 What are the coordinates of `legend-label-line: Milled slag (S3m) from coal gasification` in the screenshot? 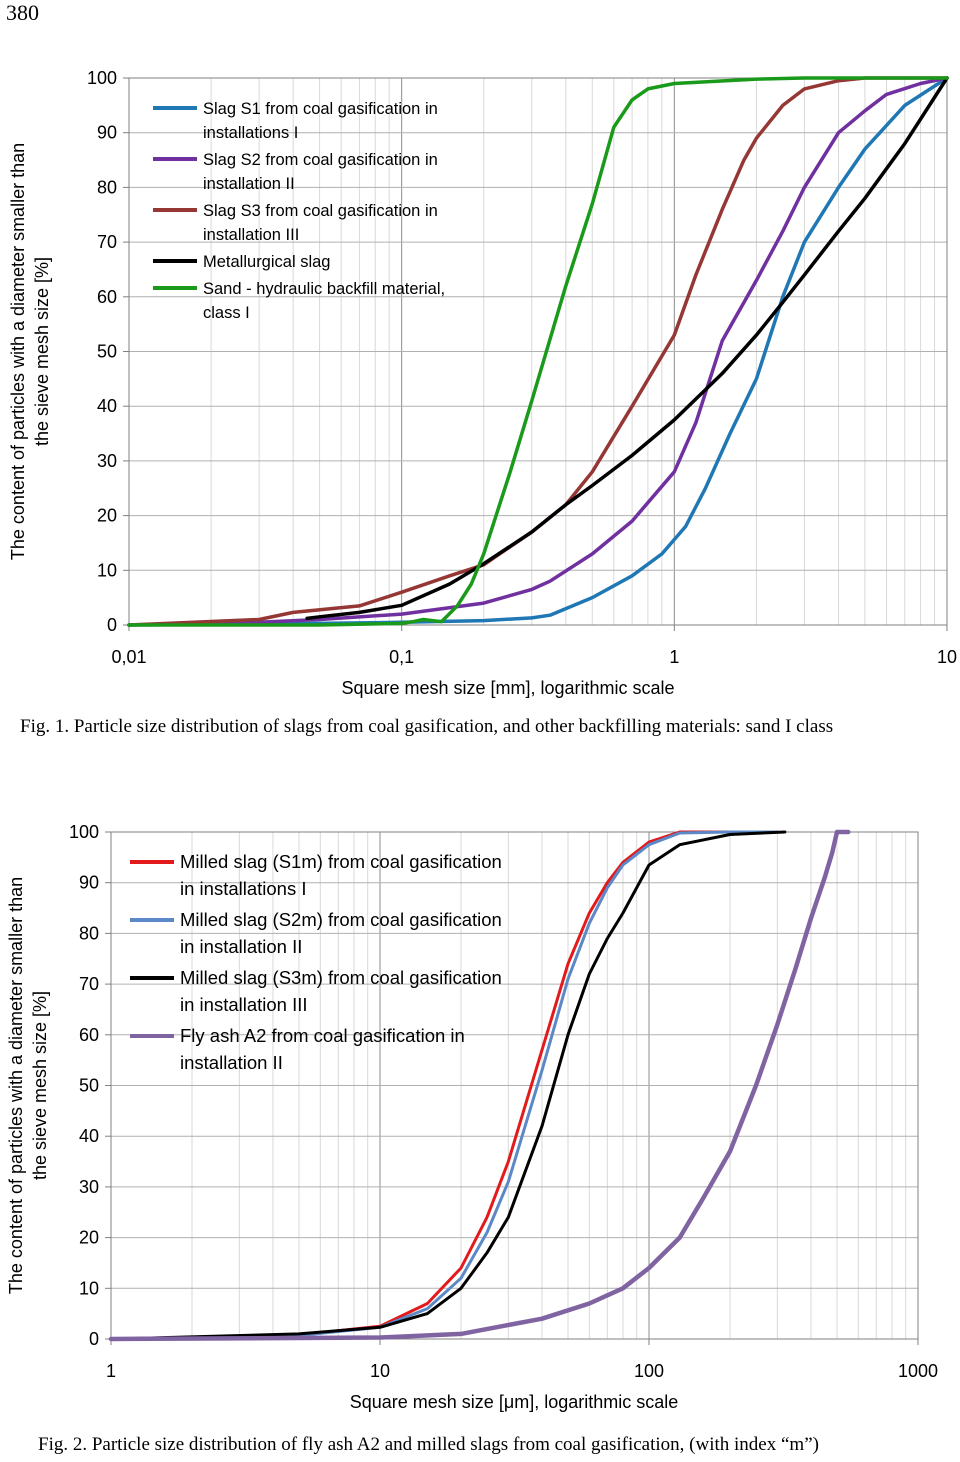 It's located at (341, 977).